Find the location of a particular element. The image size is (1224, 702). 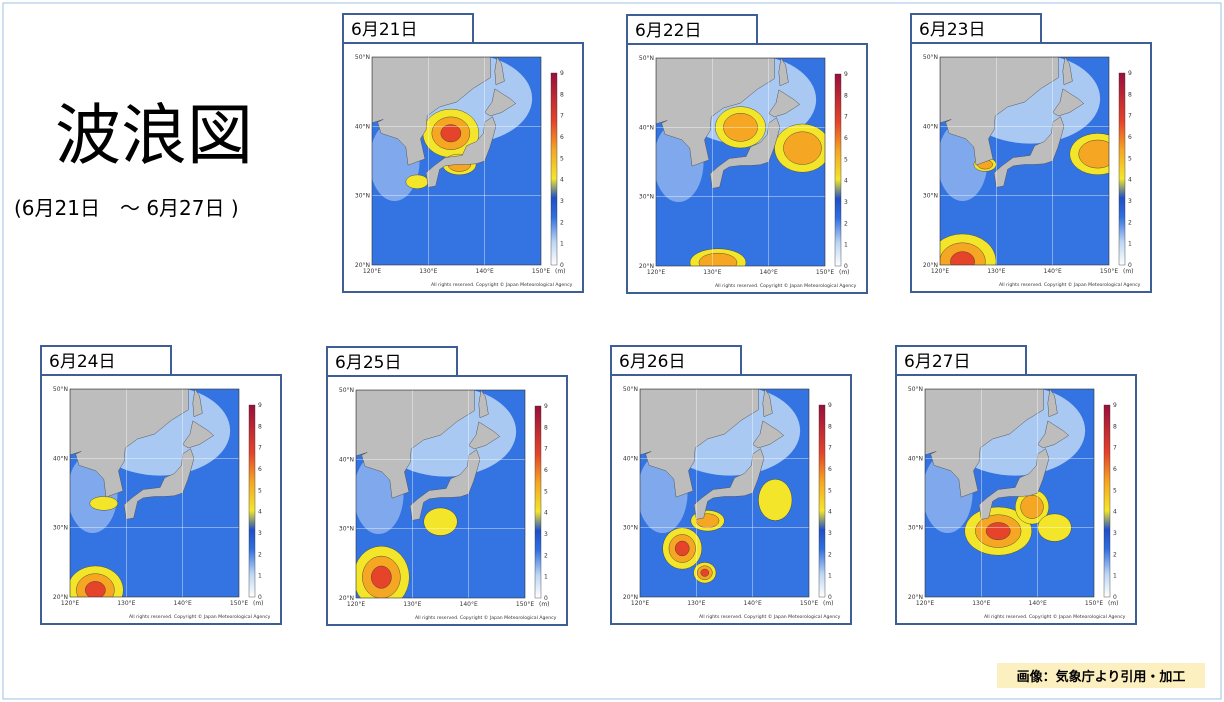

credit-box is located at coordinates (1101, 675).